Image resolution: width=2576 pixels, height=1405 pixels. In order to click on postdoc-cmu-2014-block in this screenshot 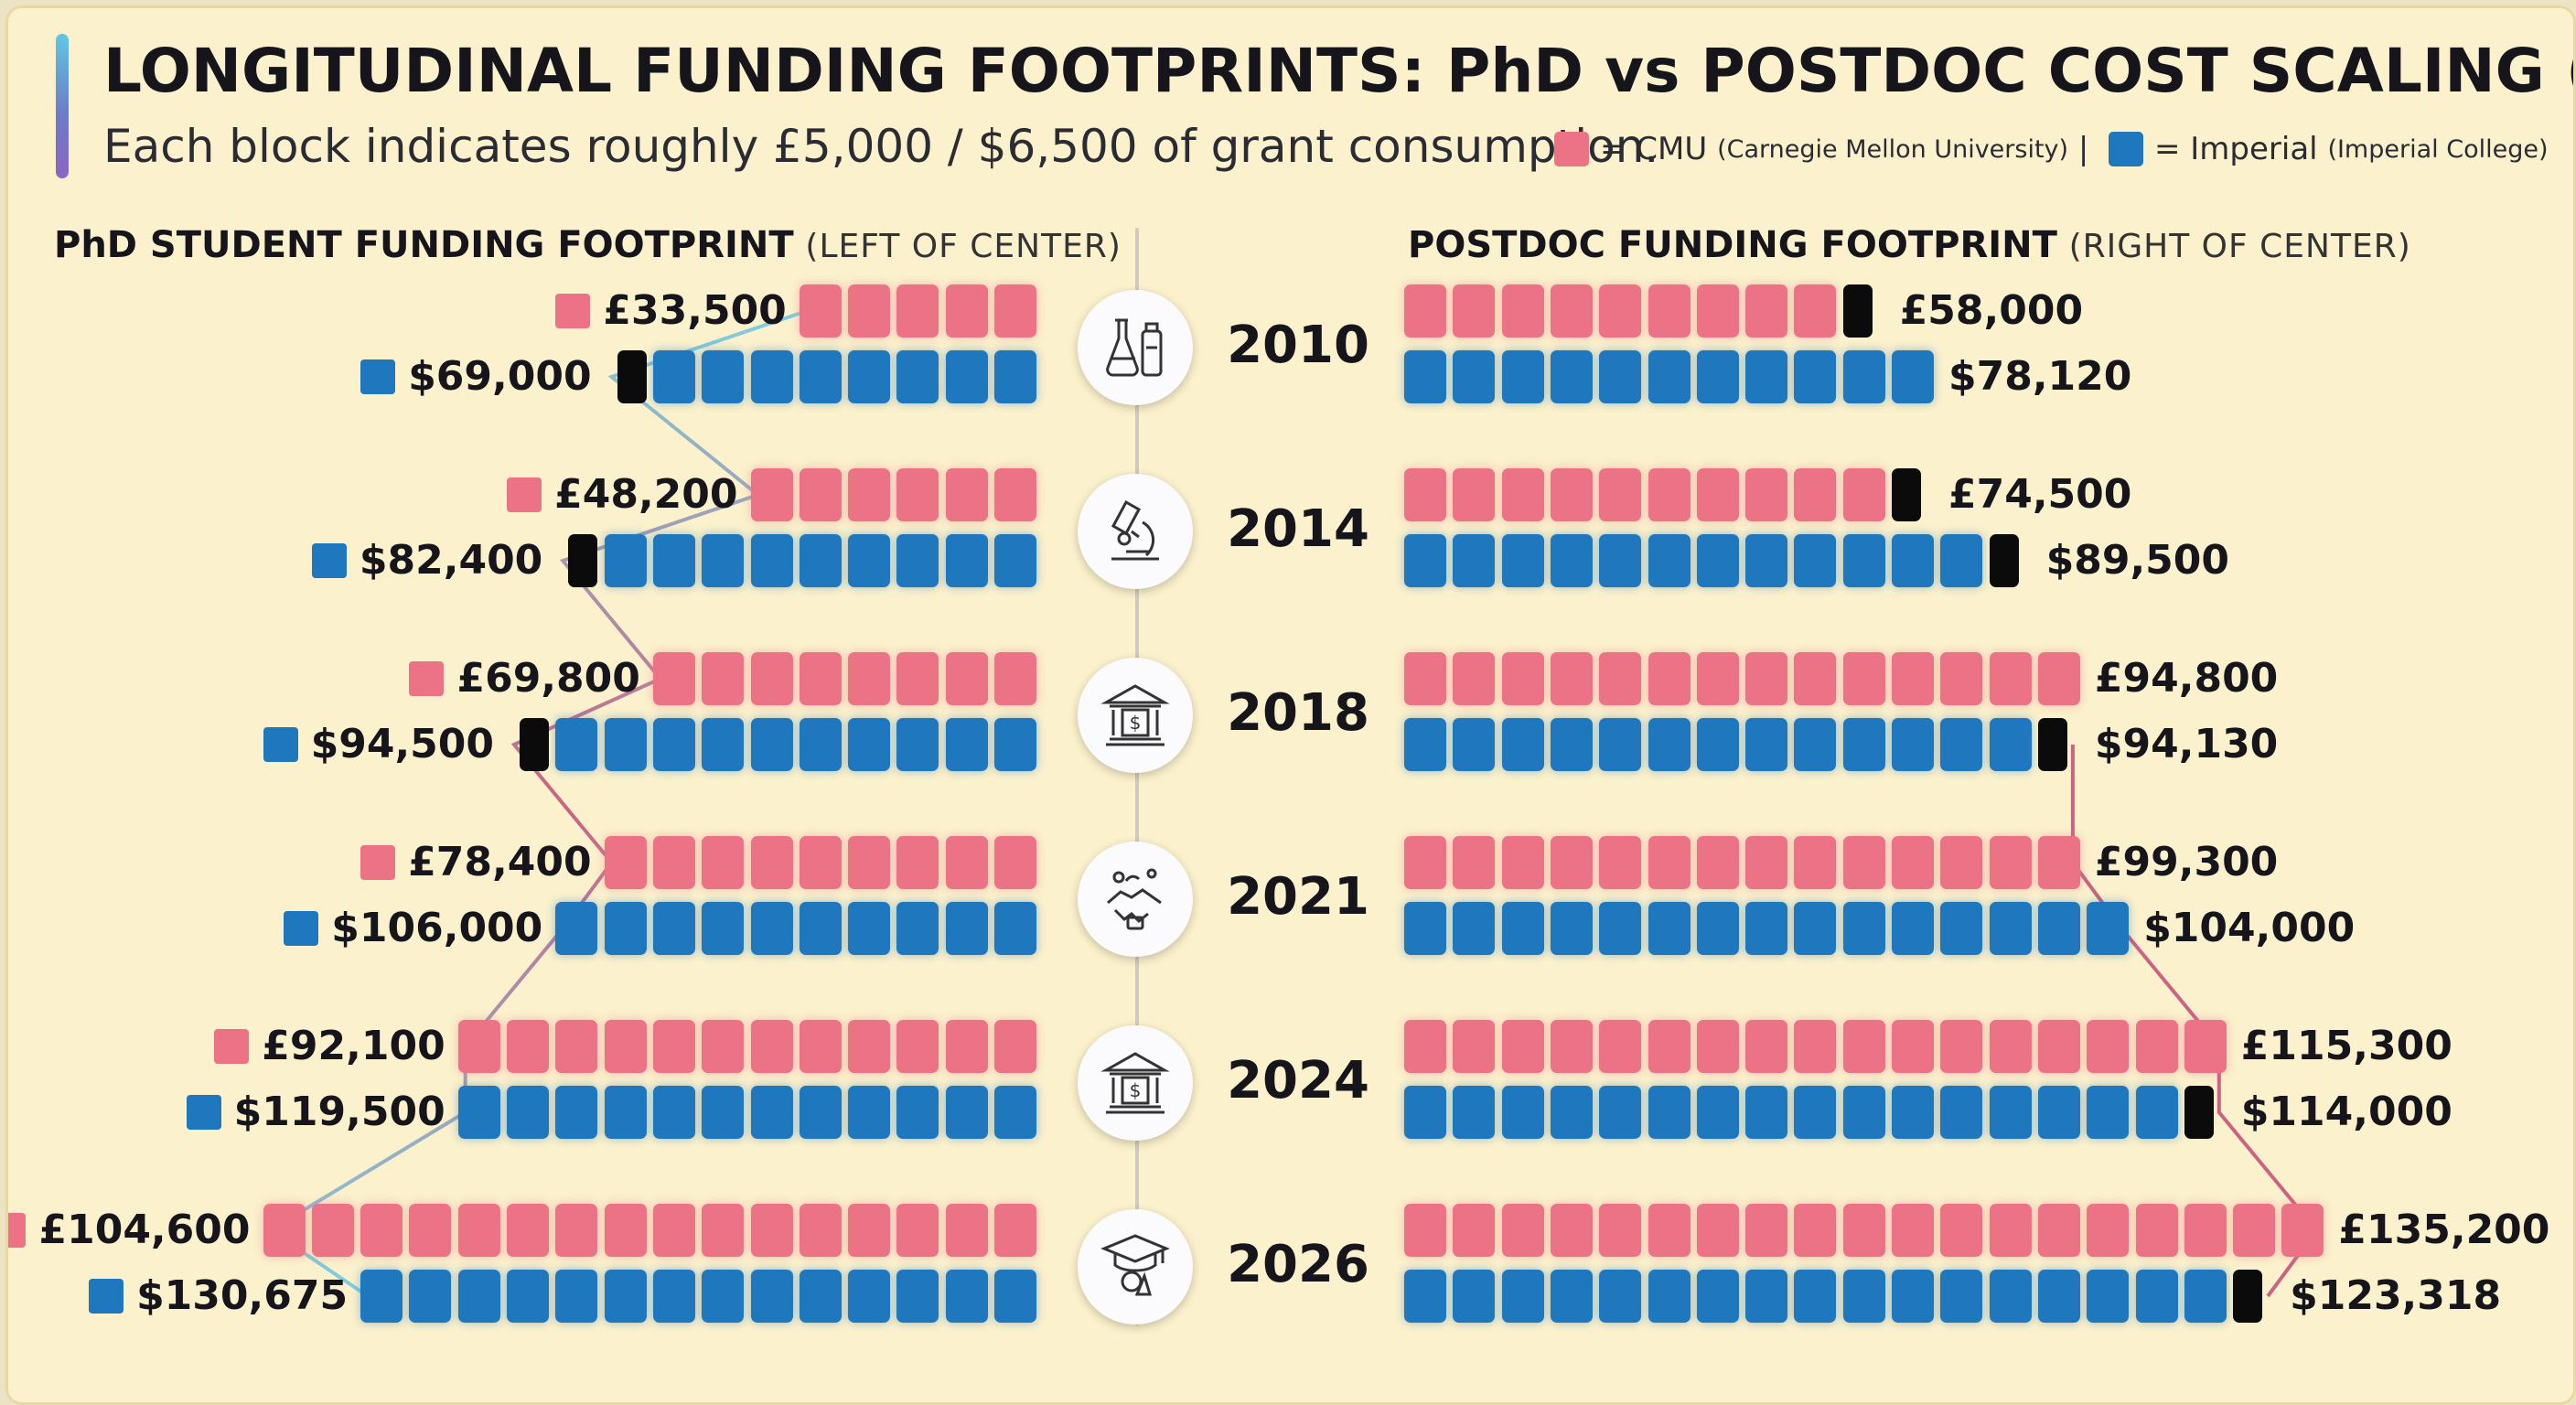, I will do `click(1864, 495)`.